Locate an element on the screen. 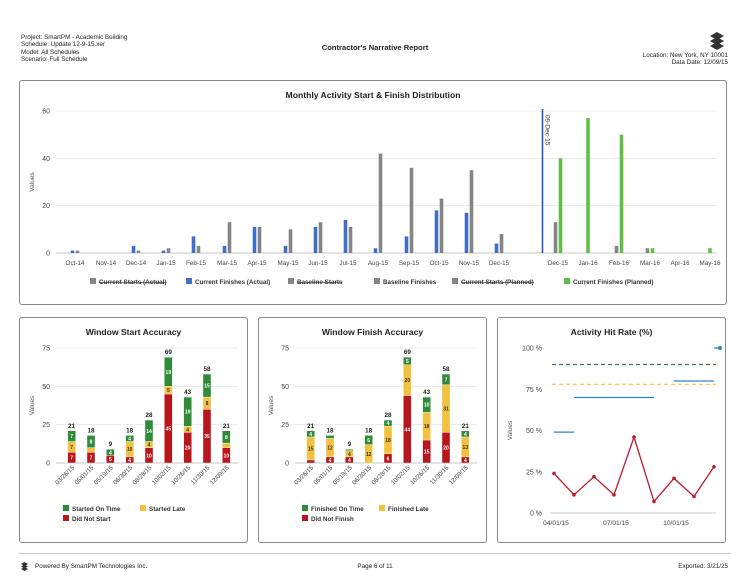  x-tick-label: Dec-15 is located at coordinates (558, 263).